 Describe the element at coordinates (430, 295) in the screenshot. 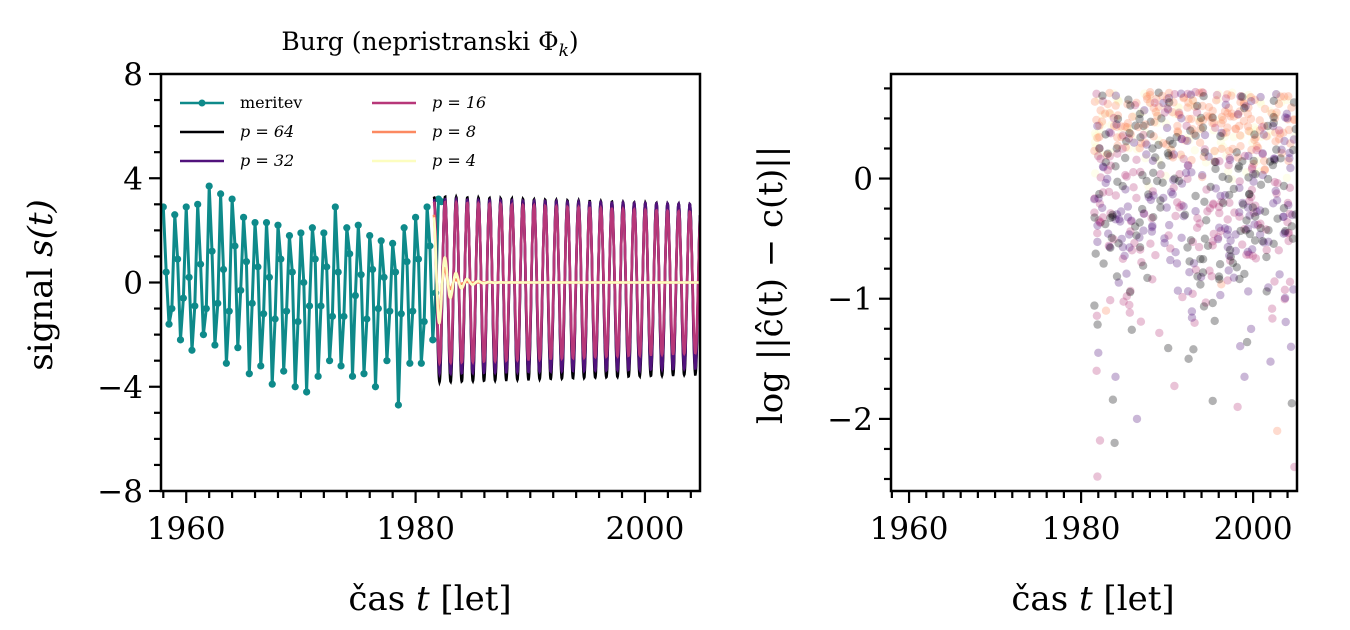

I see `left-plot-area` at that location.